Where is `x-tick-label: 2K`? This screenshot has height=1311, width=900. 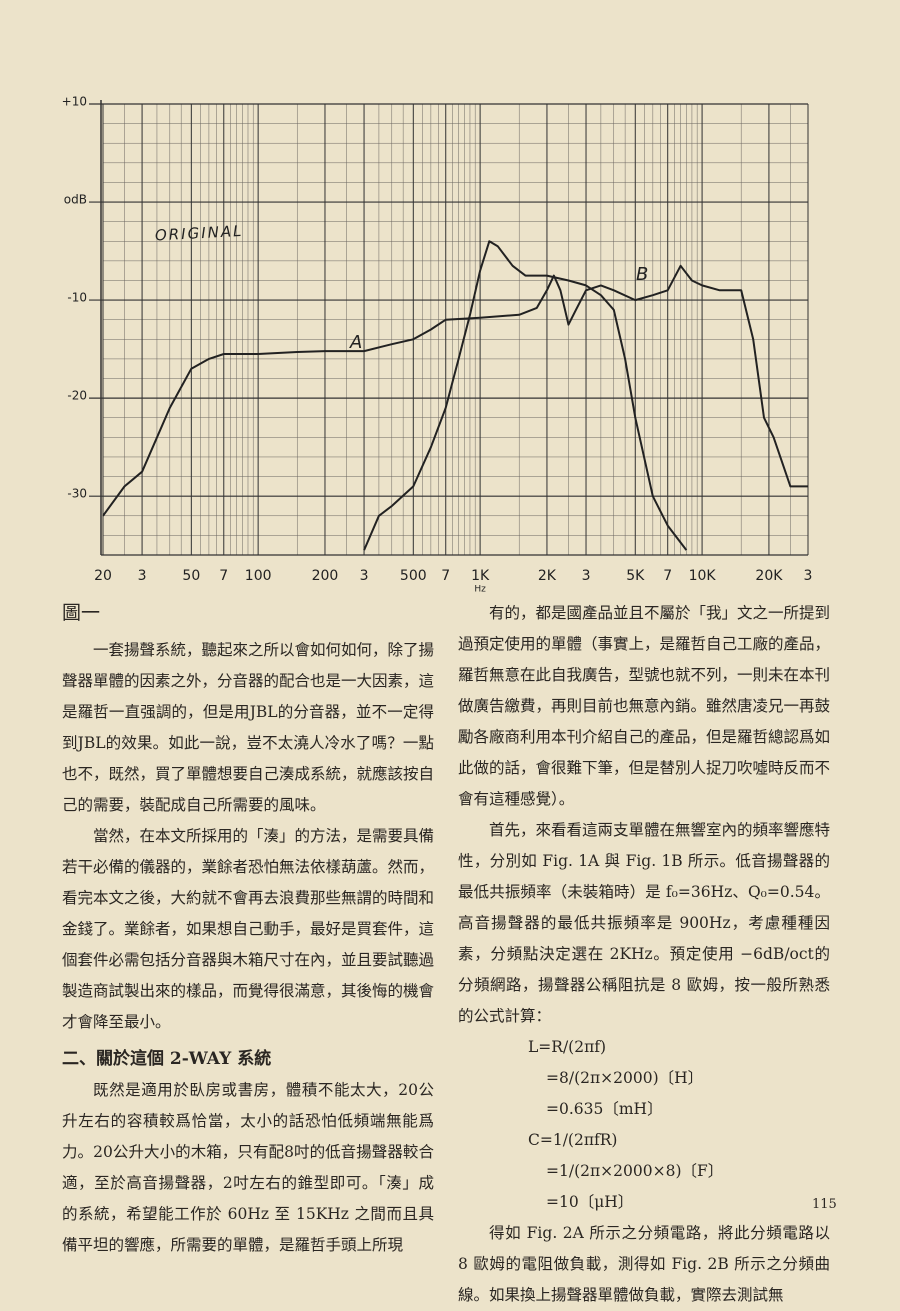 x-tick-label: 2K is located at coordinates (547, 576).